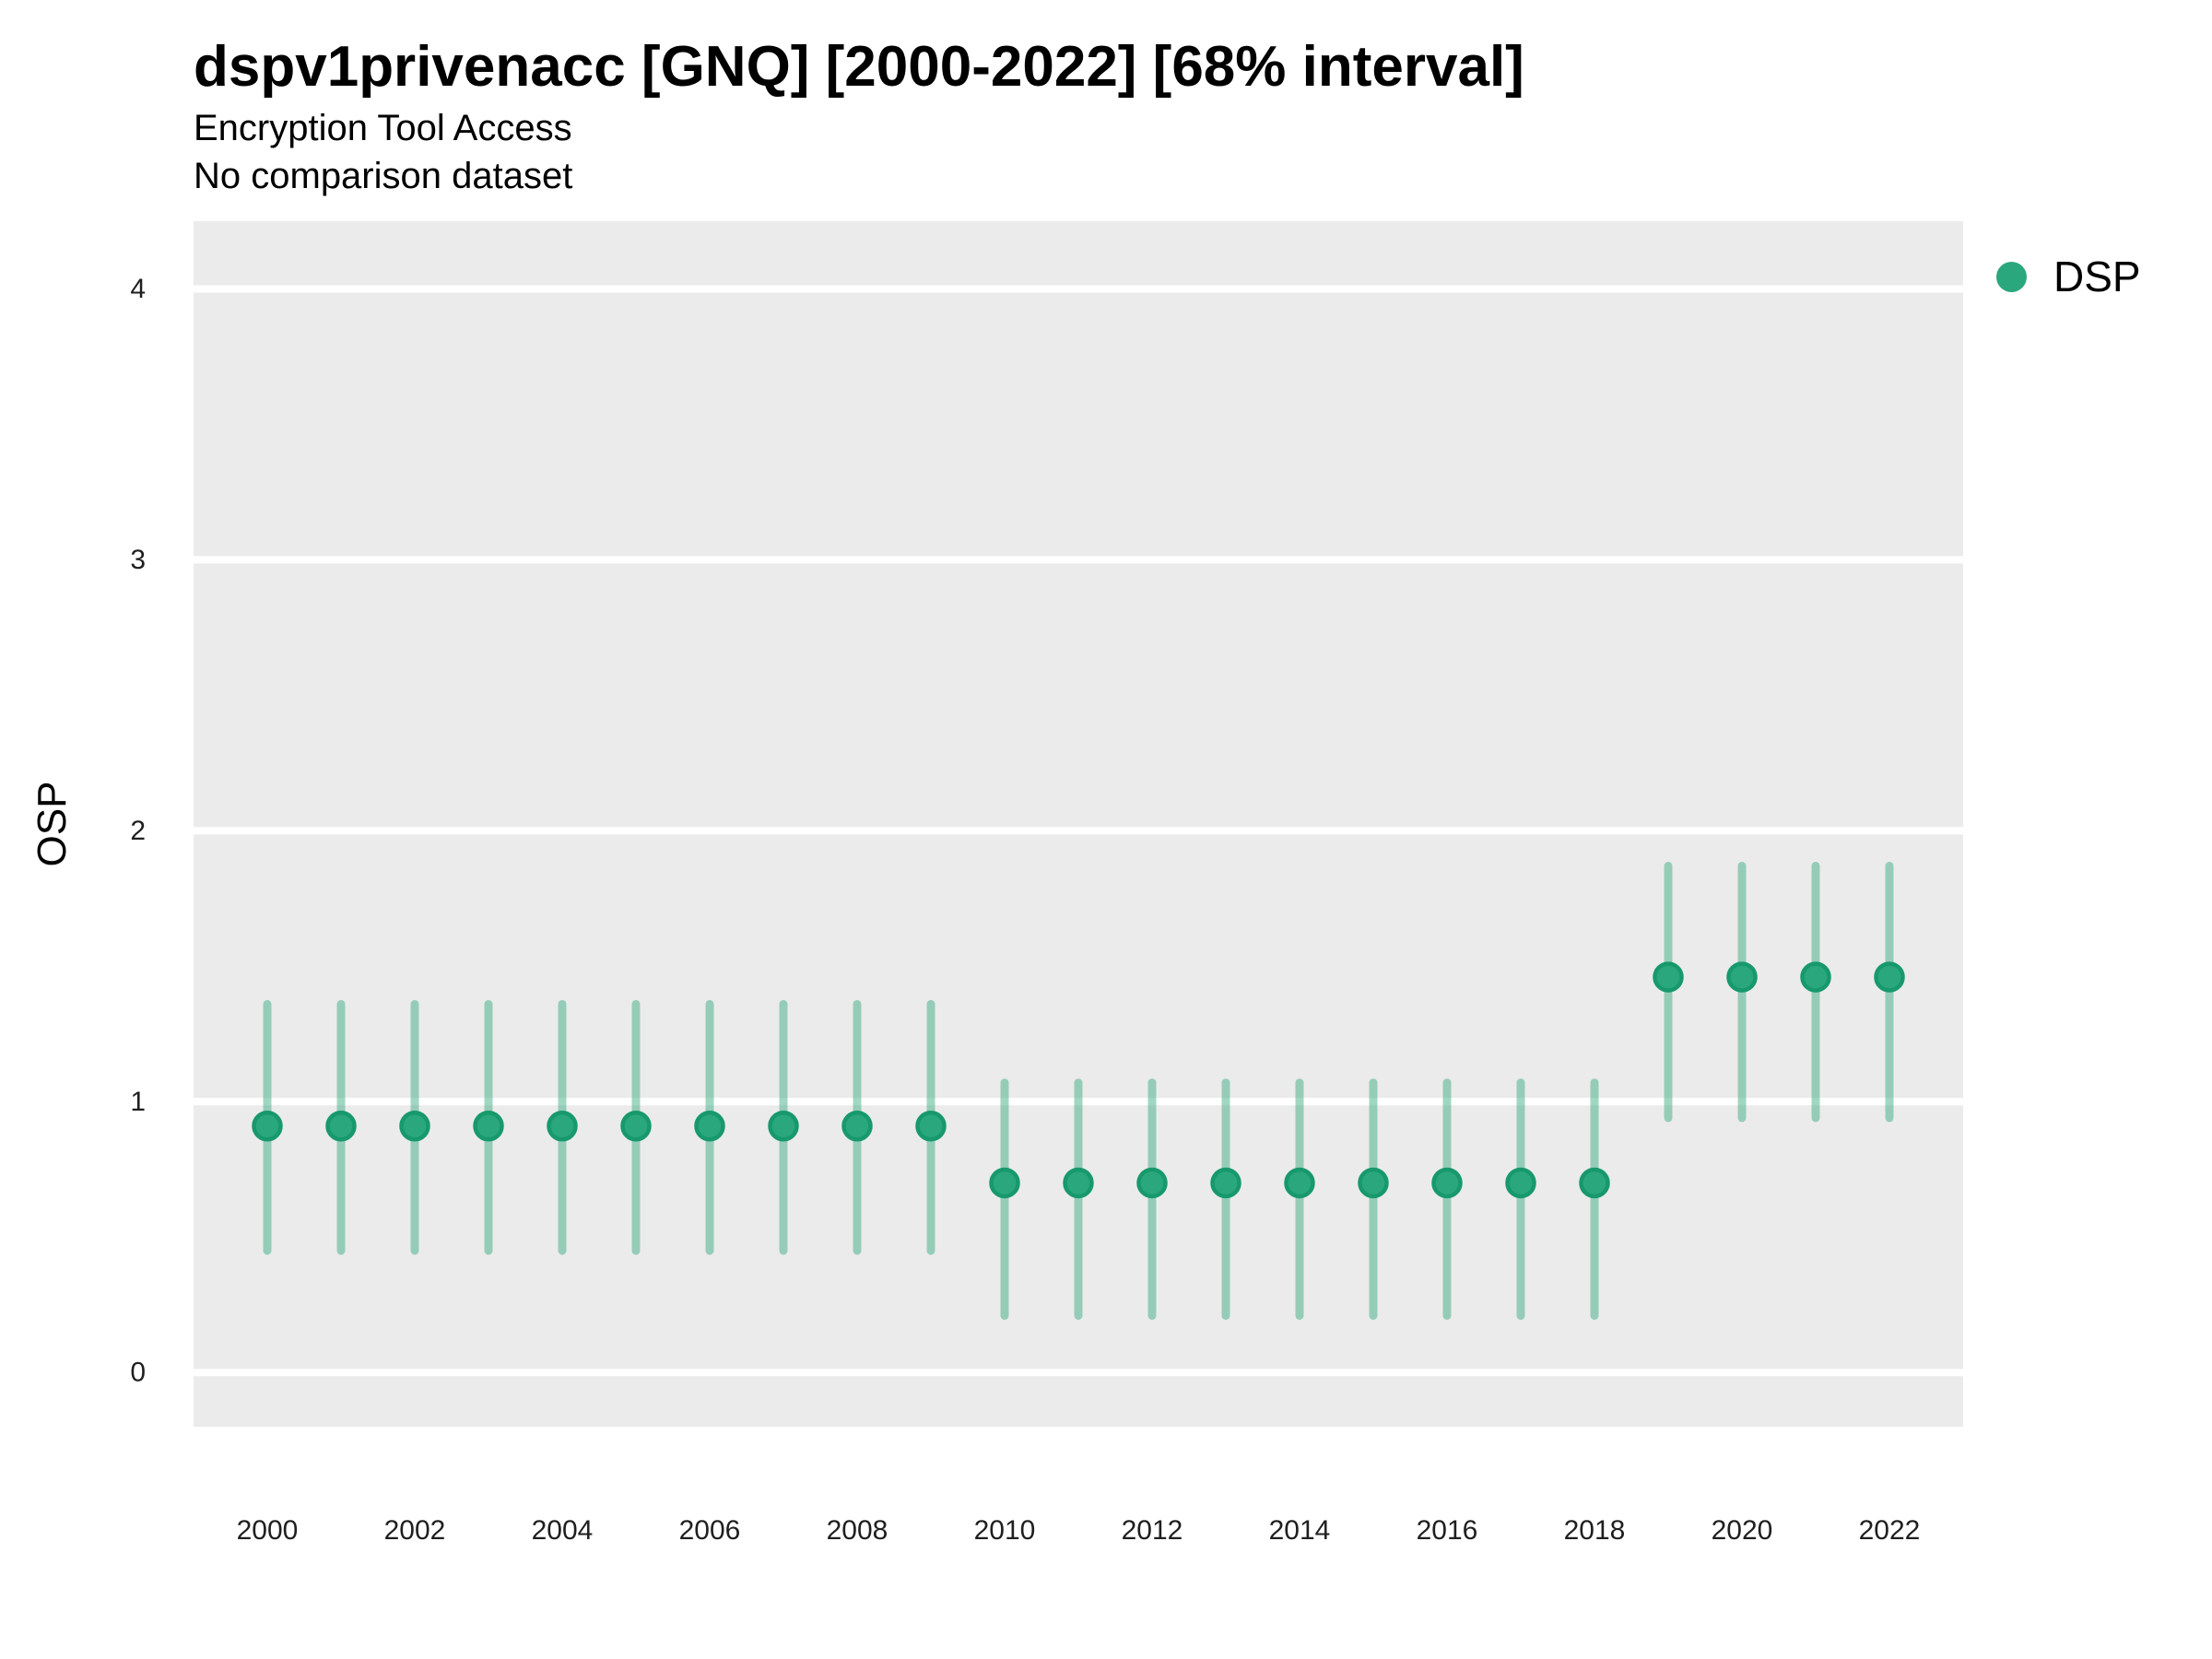 The width and height of the screenshot is (2212, 1659). What do you see at coordinates (710, 1530) in the screenshot?
I see `x-tick-label: 2006` at bounding box center [710, 1530].